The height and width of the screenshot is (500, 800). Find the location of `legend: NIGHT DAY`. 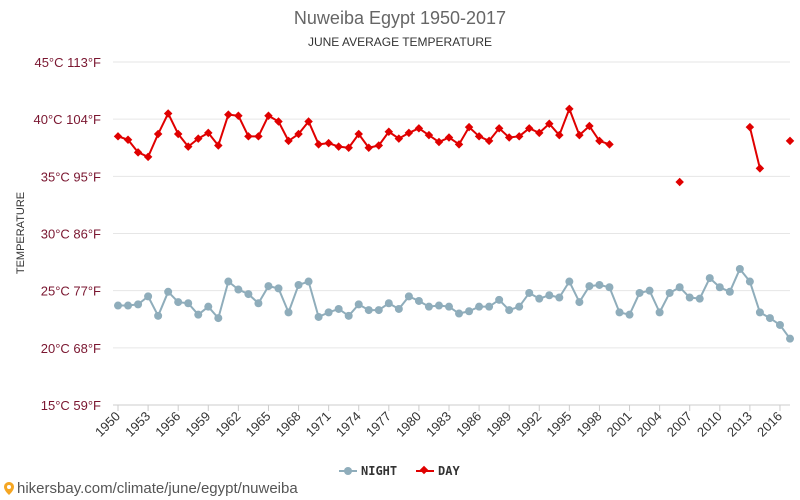

legend: NIGHT DAY is located at coordinates (399, 471).